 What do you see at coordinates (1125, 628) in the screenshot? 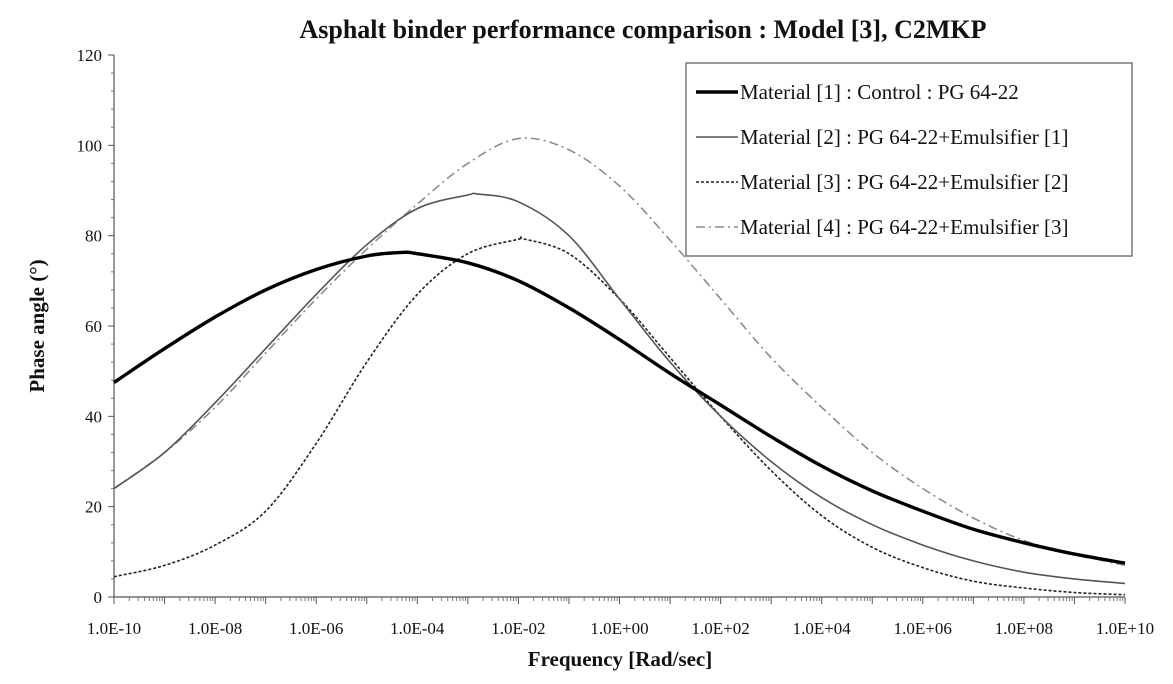
I see `x-tick-label: 1.0E+10` at bounding box center [1125, 628].